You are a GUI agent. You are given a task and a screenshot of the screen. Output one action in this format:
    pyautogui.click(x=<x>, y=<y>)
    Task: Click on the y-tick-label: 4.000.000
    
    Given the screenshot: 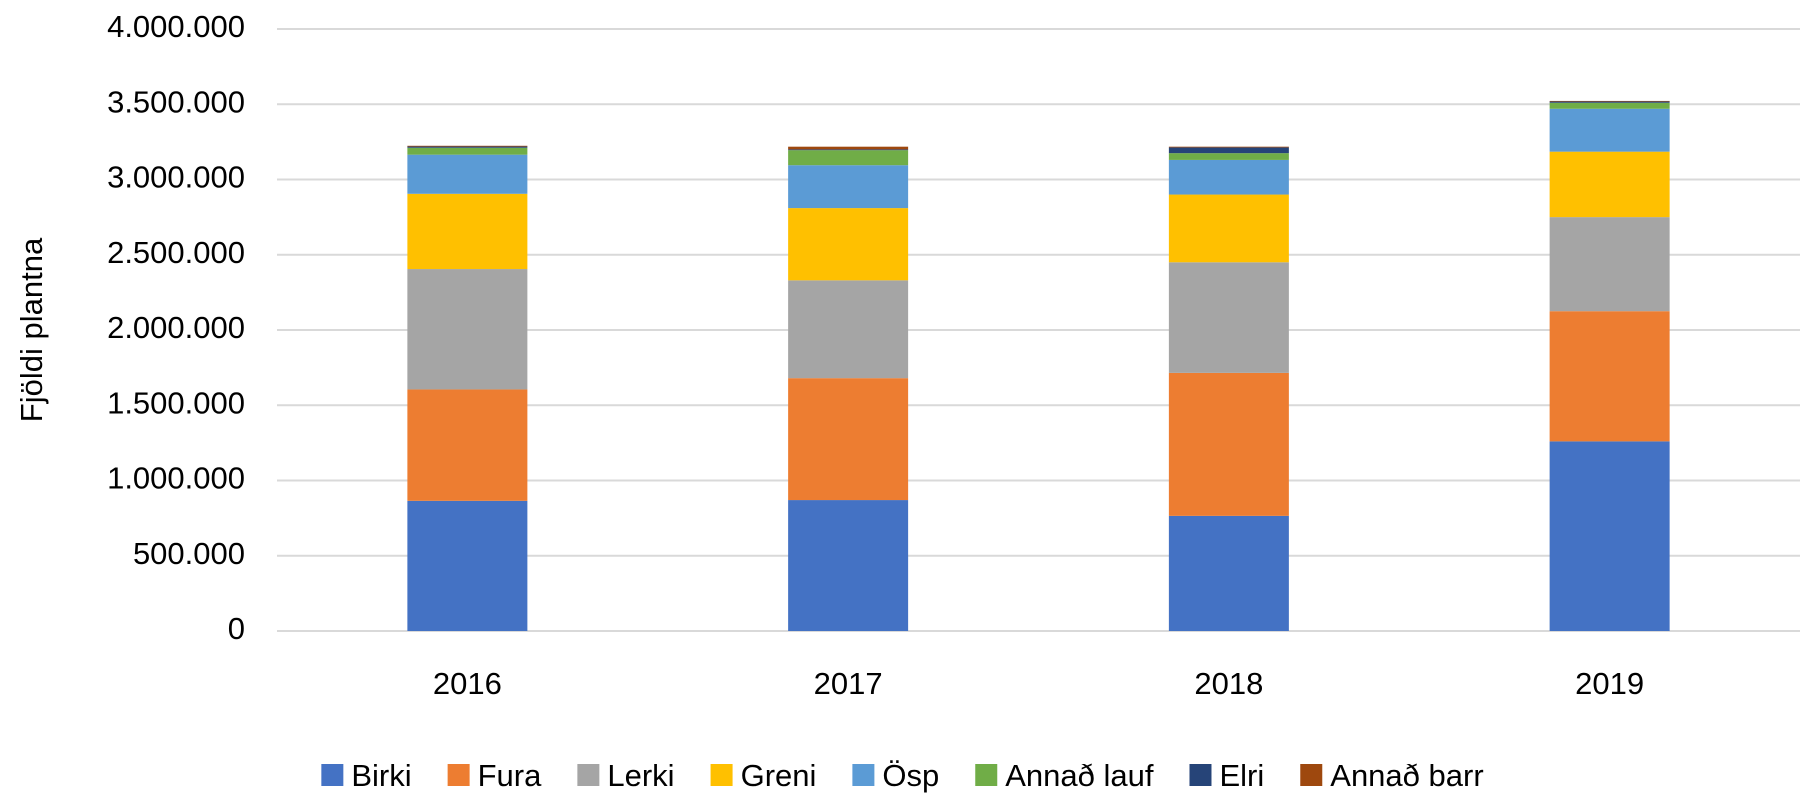 What is the action you would take?
    pyautogui.click(x=176, y=26)
    